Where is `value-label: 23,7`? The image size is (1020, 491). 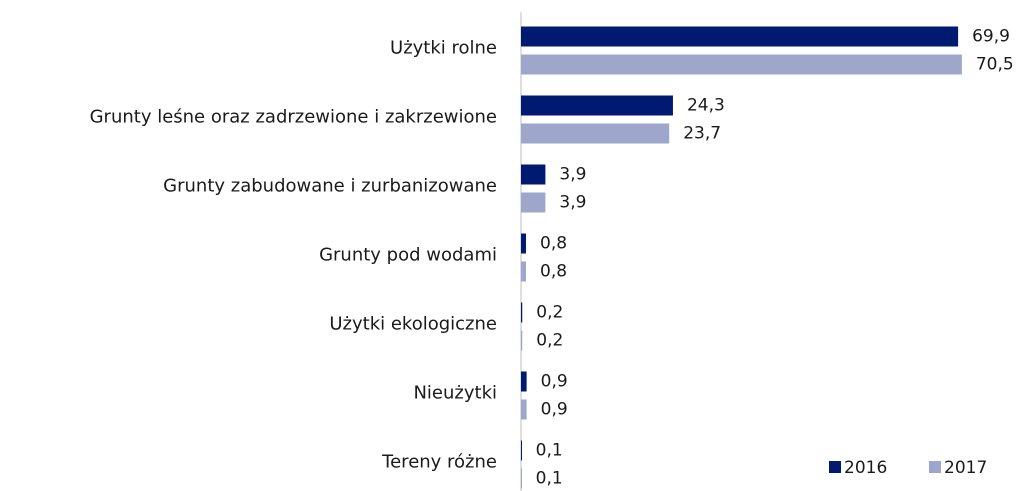
value-label: 23,7 is located at coordinates (702, 134).